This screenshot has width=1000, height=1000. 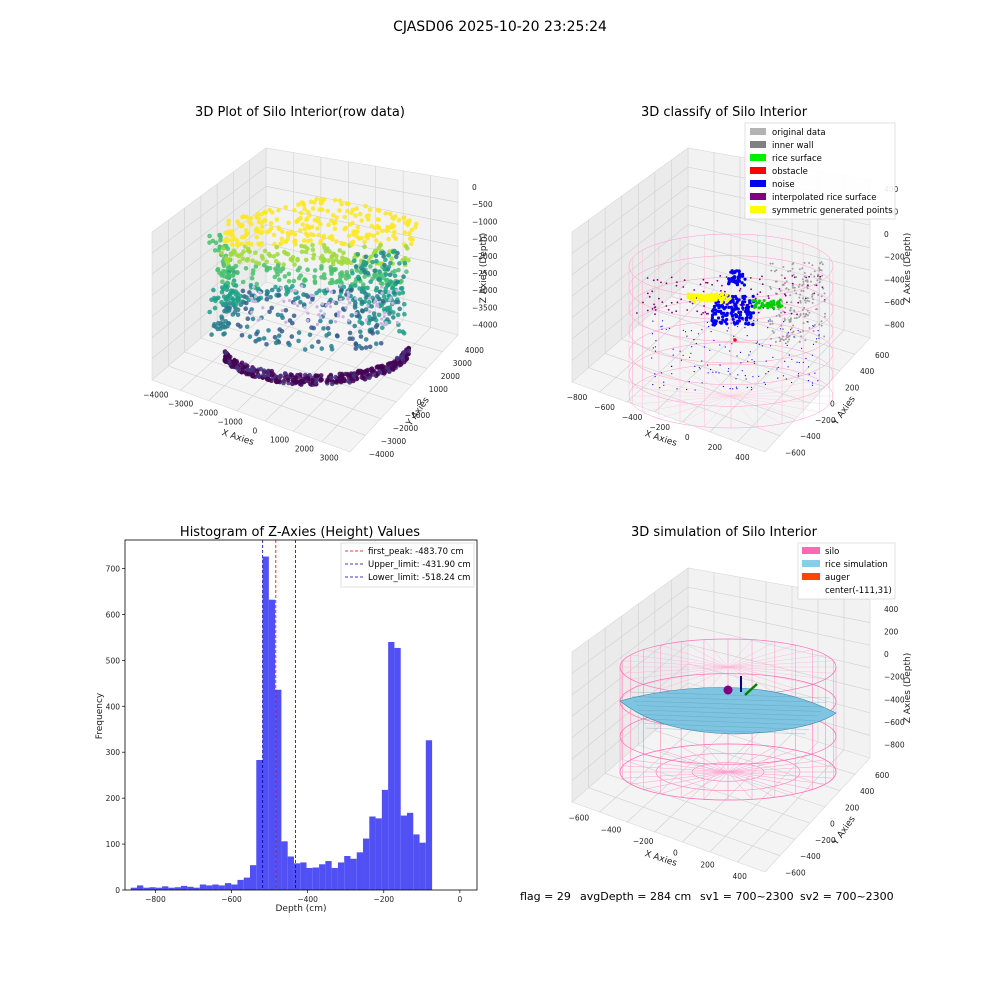 I want to click on tick-label: 0, so click(x=687, y=437).